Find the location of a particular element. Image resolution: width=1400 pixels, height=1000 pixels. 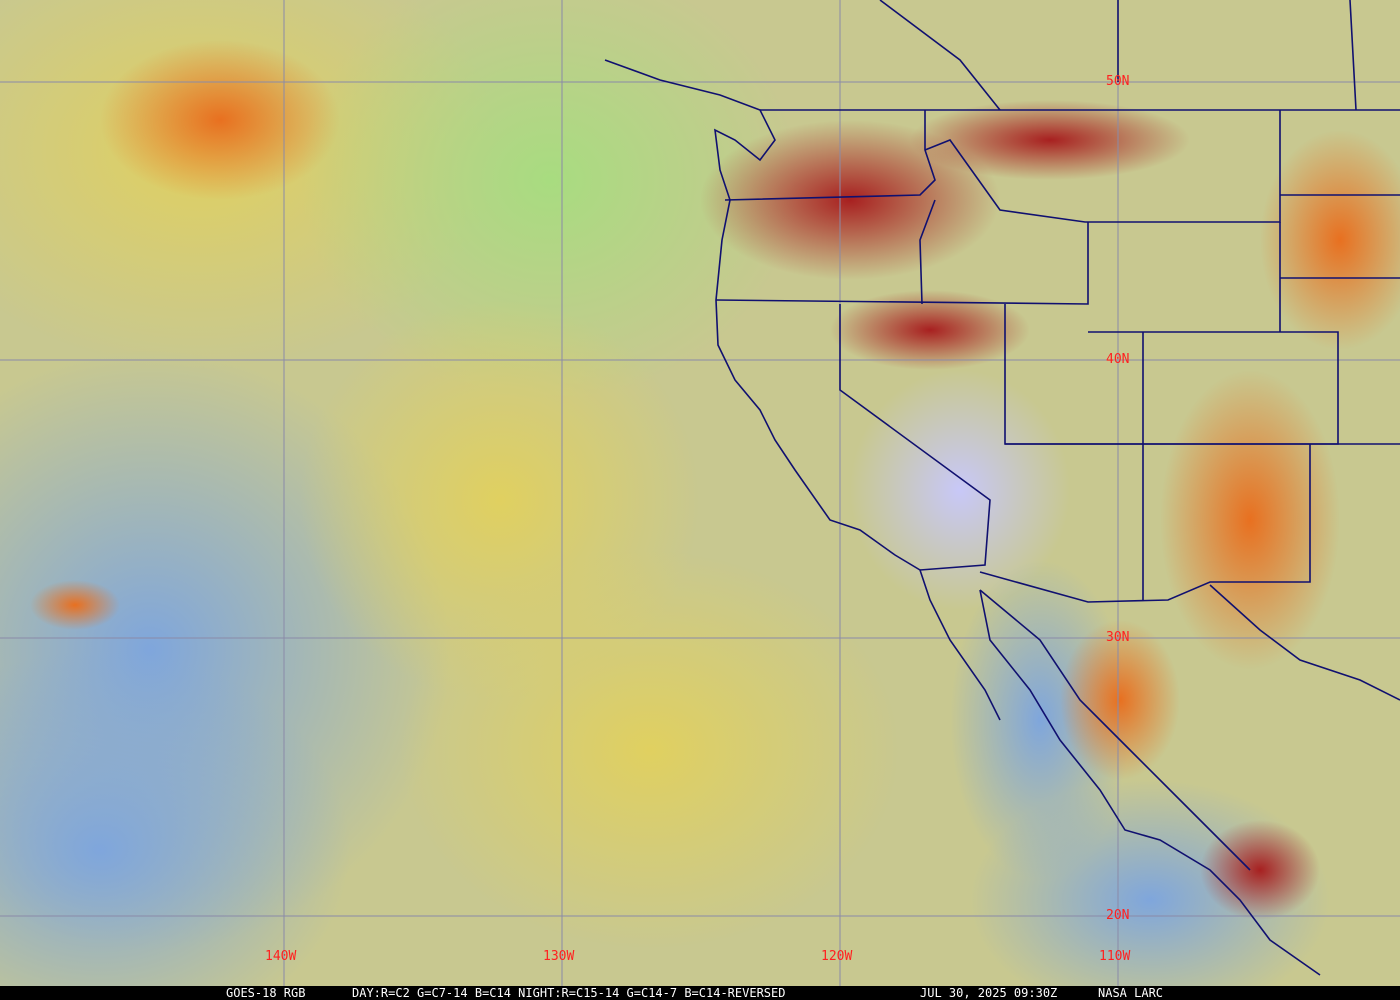

lat-label-30n: 30N is located at coordinates (1117, 637).